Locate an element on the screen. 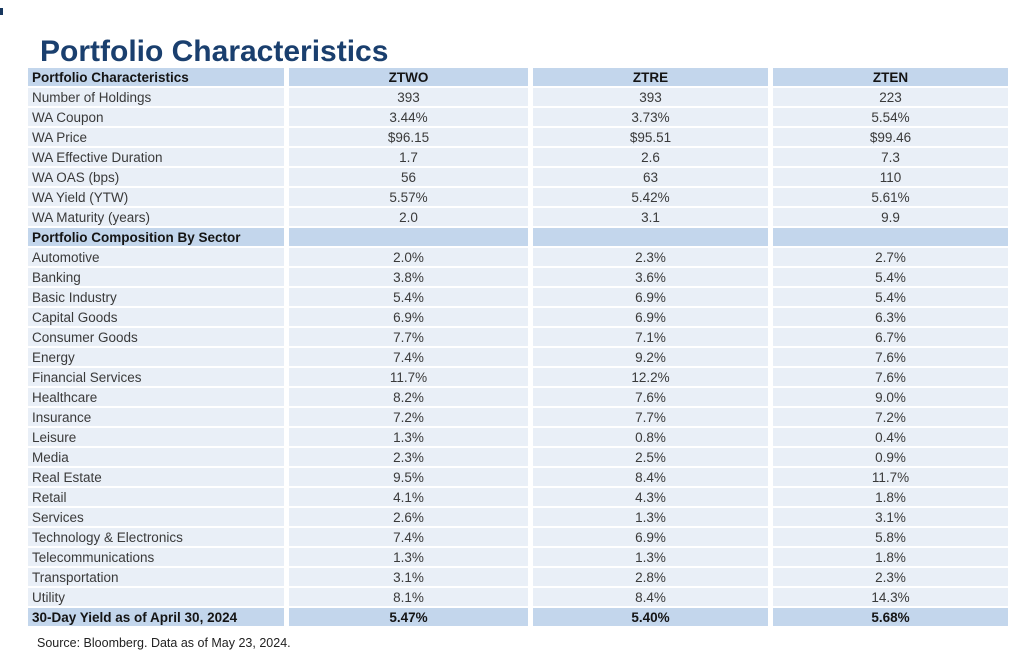 The image size is (1031, 656). row-value: 9.9 is located at coordinates (890, 217).